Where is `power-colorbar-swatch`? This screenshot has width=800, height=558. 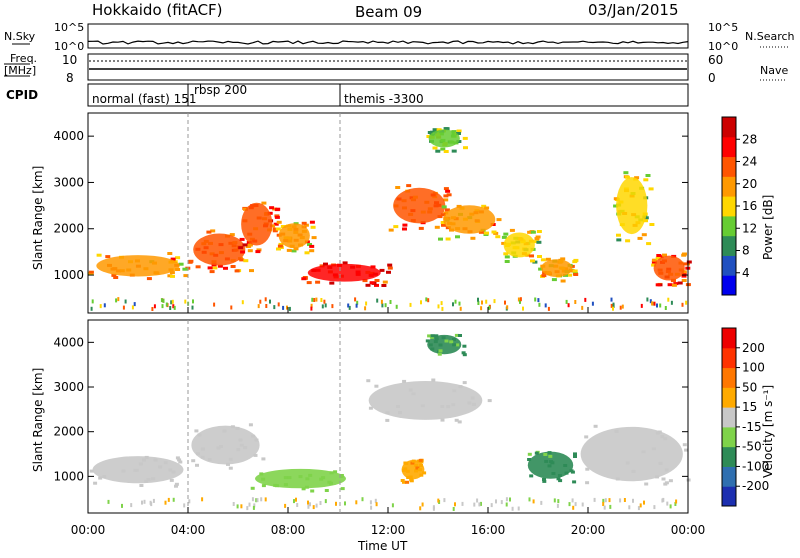 power-colorbar-swatch is located at coordinates (729, 285).